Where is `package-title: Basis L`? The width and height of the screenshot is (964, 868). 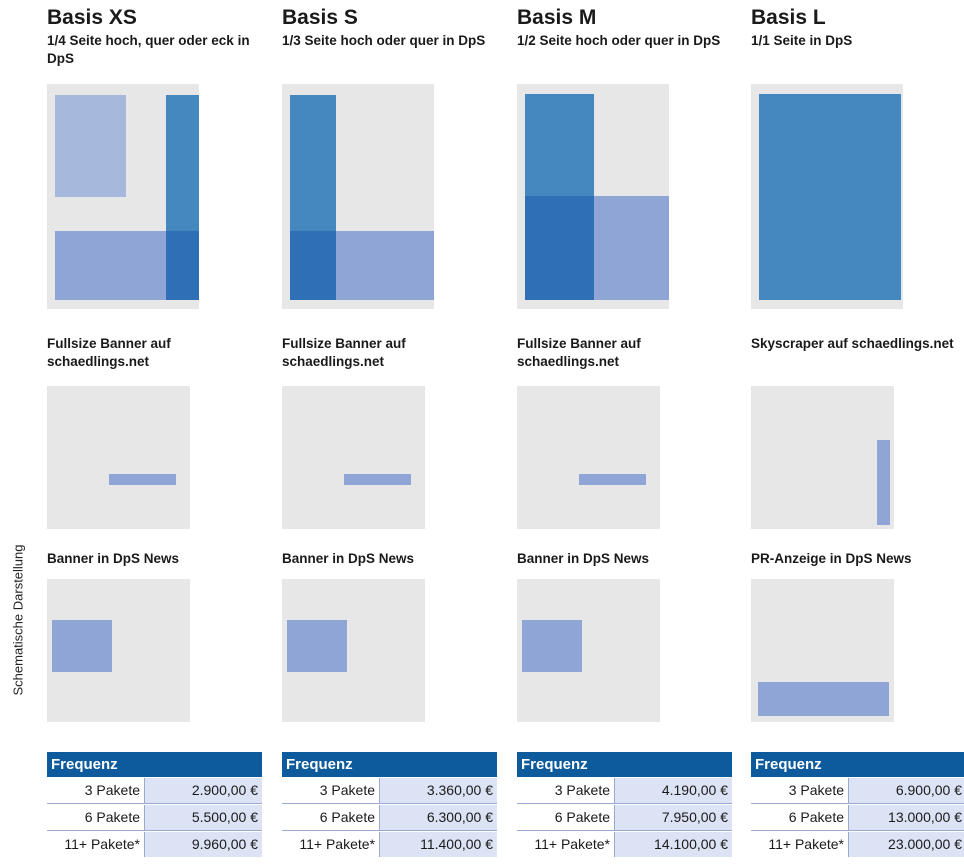
package-title: Basis L is located at coordinates (788, 17).